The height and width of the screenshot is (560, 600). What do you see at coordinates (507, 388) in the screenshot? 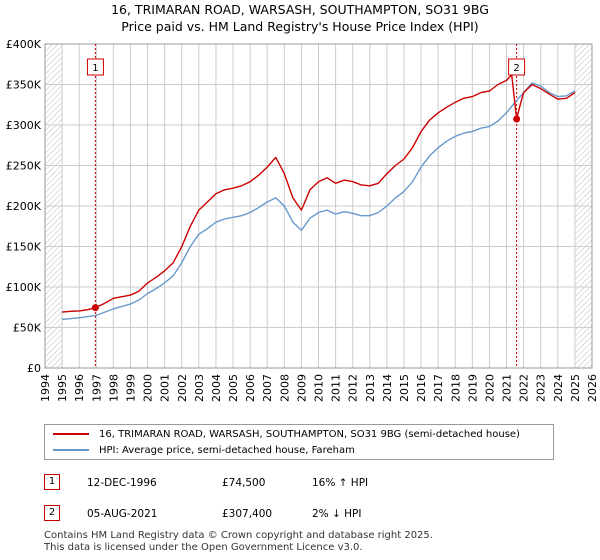
I see `x-tick-label: 2021` at bounding box center [507, 388].